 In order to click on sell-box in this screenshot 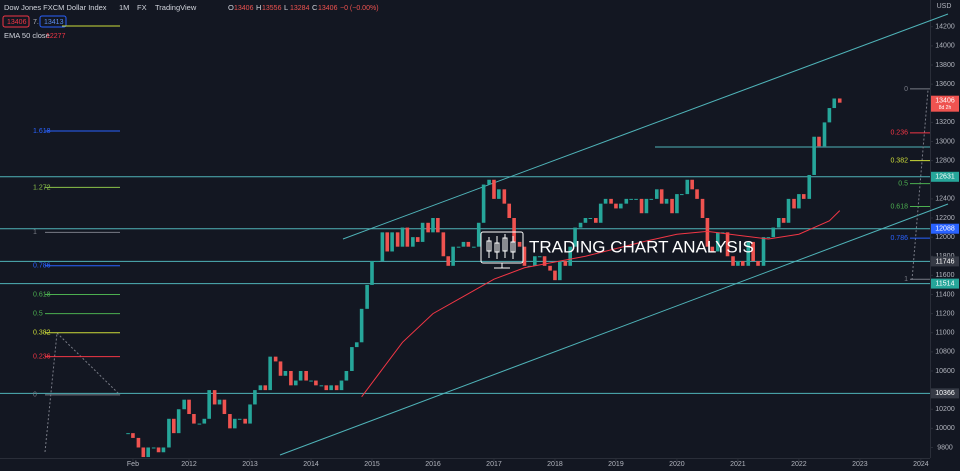, I will do `click(16, 21)`.